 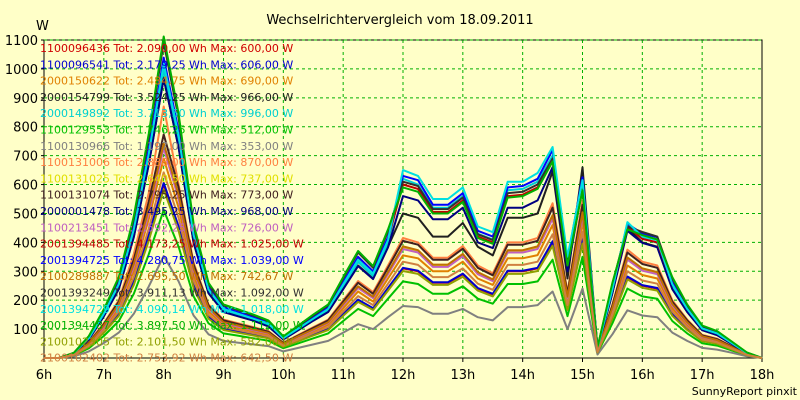 I want to click on x-tick-label: 7h, so click(x=104, y=375).